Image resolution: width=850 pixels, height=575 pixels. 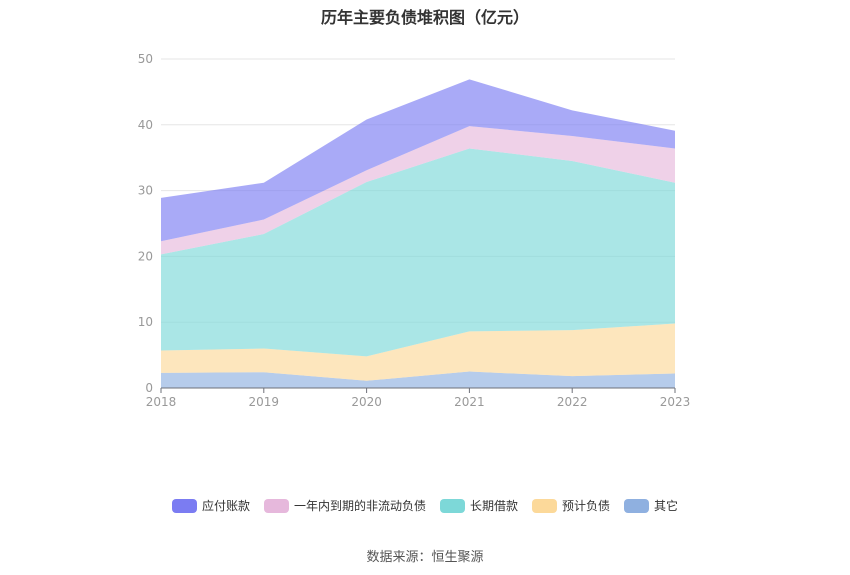 What do you see at coordinates (418, 390) in the screenshot?
I see `x-axis` at bounding box center [418, 390].